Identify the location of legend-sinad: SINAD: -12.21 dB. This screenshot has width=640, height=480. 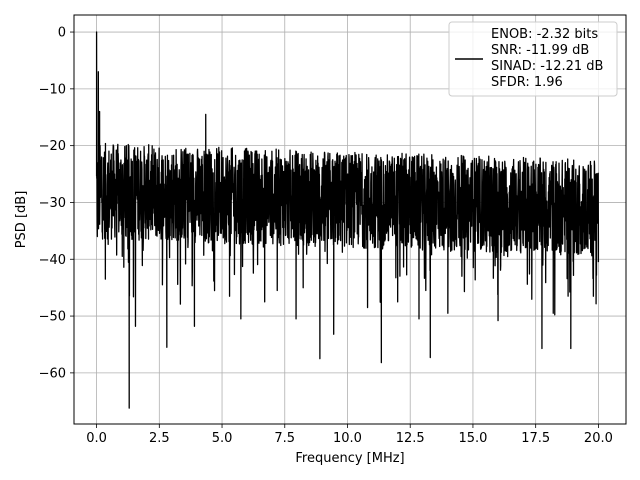
(547, 66).